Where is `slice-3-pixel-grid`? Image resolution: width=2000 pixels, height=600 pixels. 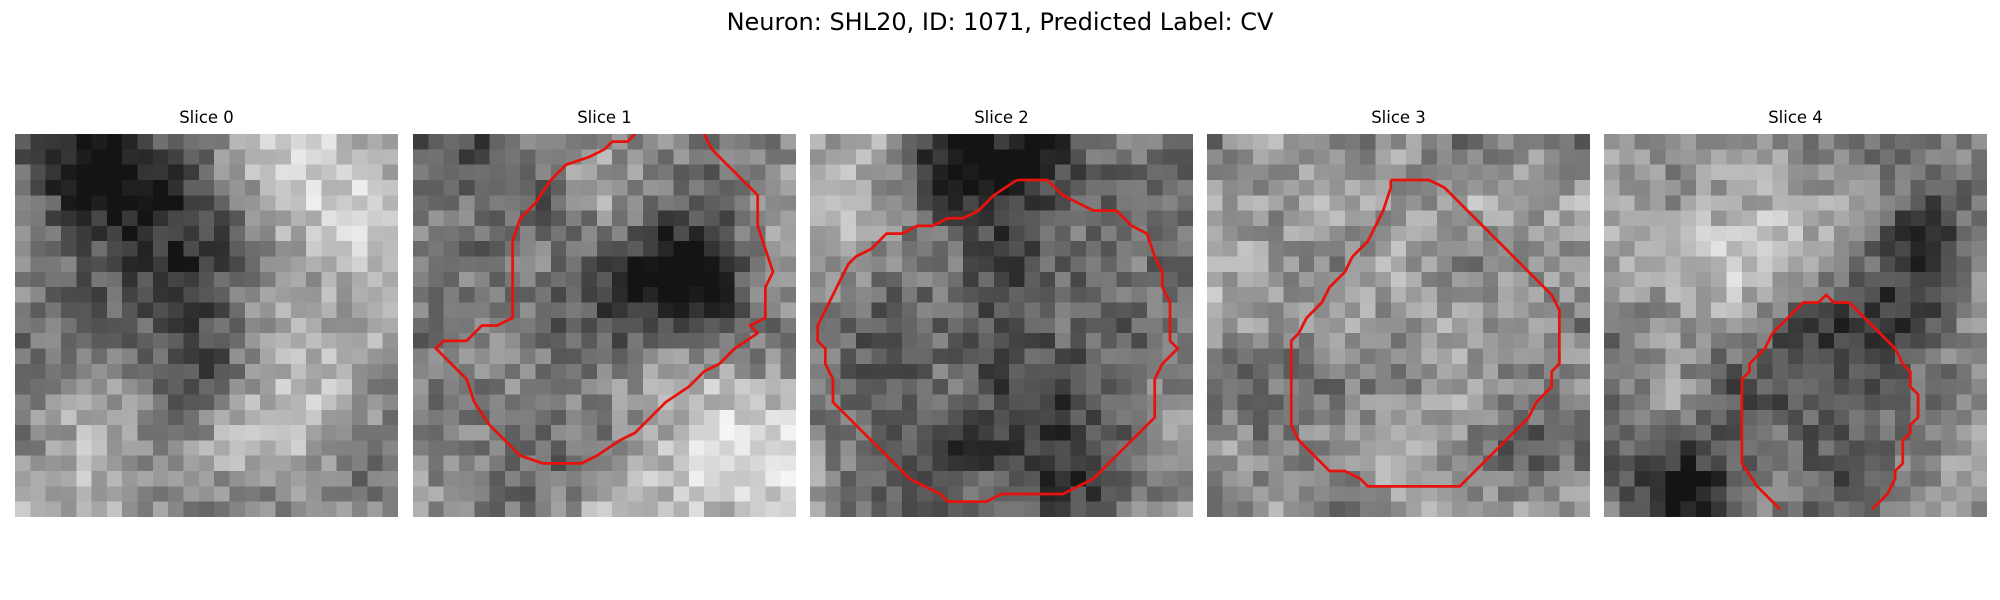 slice-3-pixel-grid is located at coordinates (1398, 325).